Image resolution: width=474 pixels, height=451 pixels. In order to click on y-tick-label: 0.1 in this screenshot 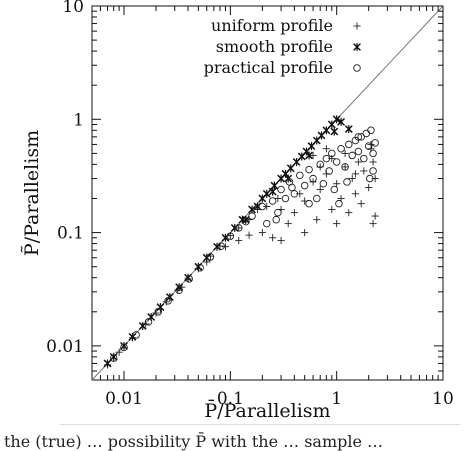, I will do `click(70, 234)`.